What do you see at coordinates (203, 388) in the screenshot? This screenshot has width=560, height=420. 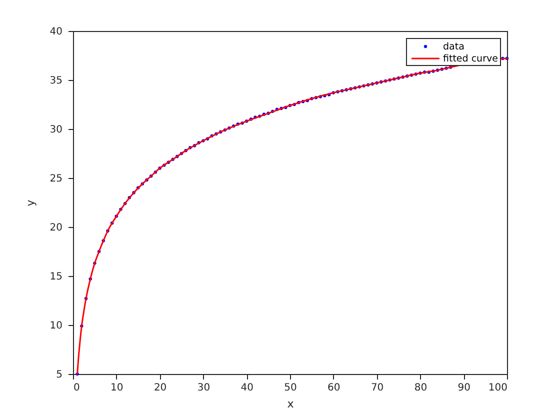 I see `x-tick-label: 30` at bounding box center [203, 388].